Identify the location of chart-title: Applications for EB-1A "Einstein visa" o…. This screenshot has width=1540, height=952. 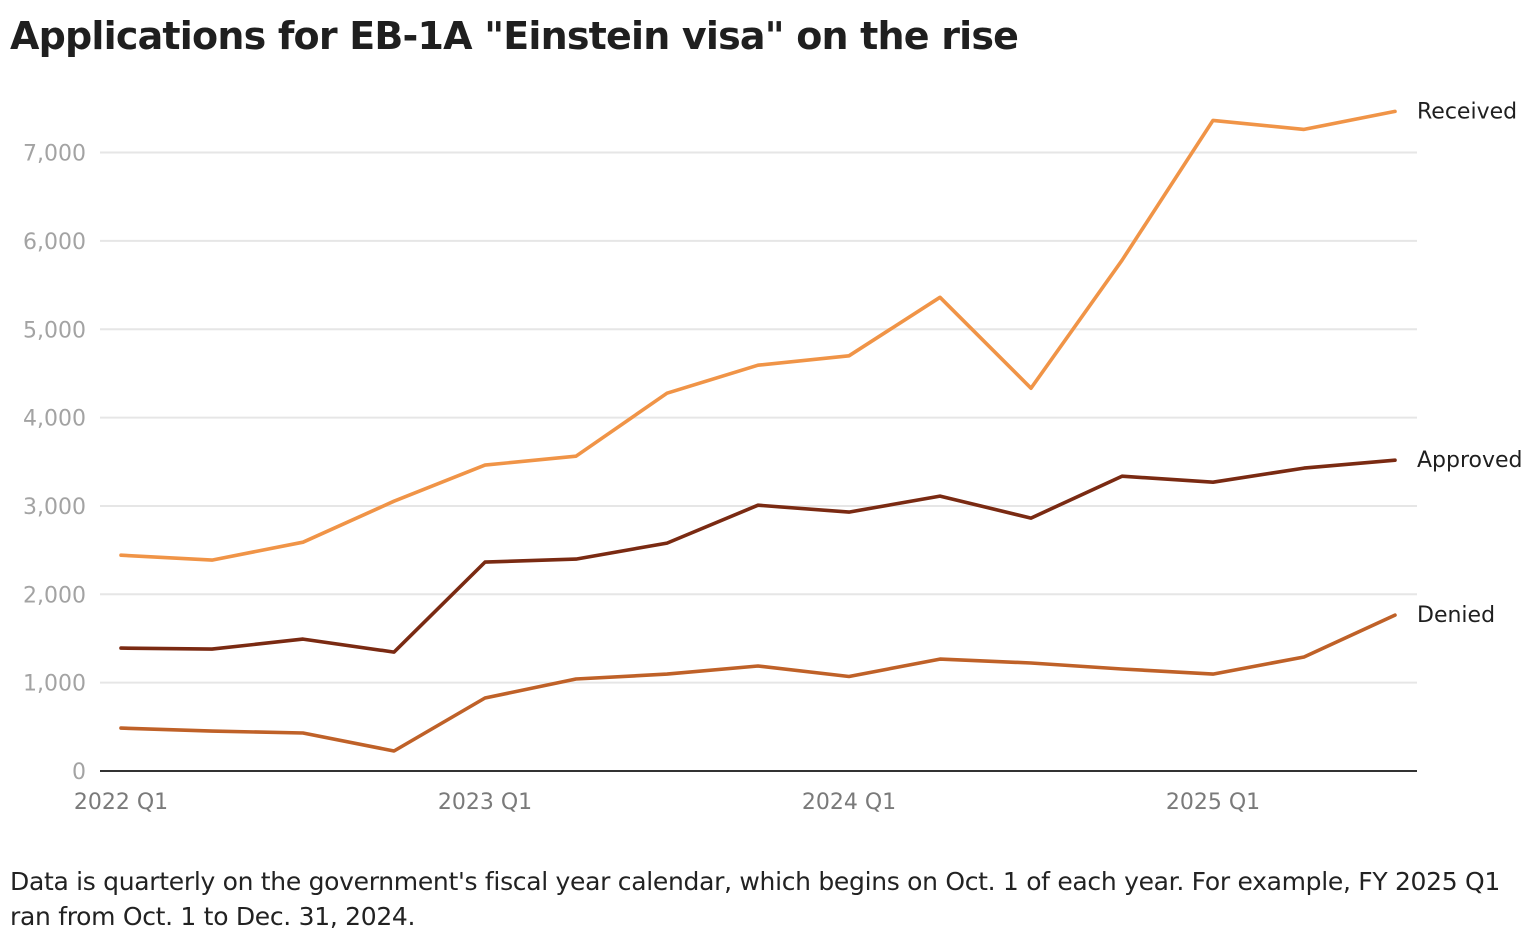
(514, 36).